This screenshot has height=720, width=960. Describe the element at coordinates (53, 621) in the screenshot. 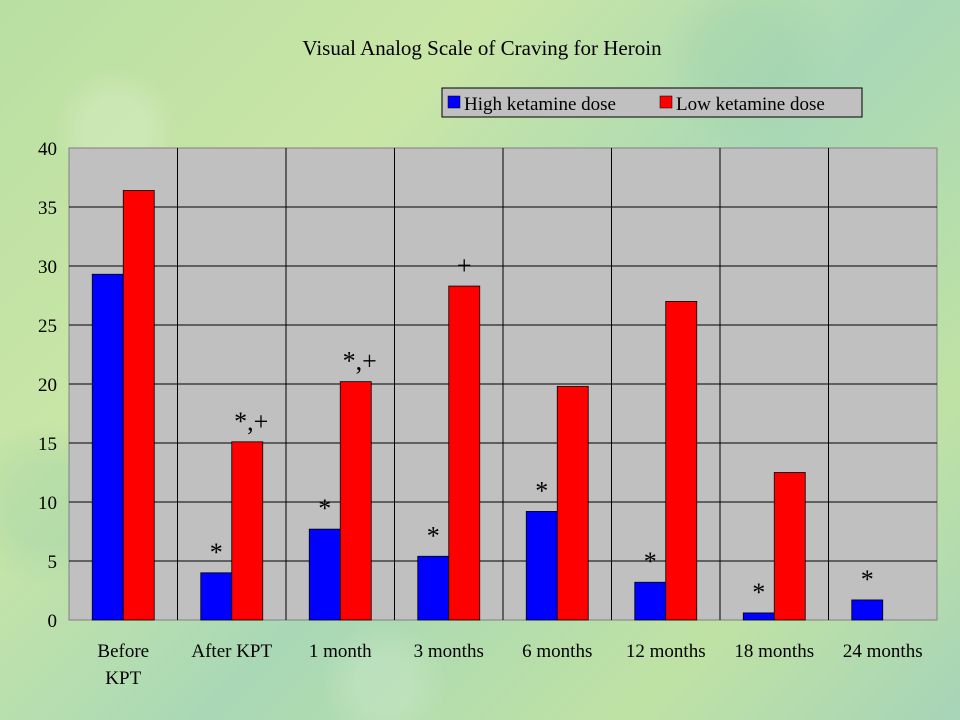

I see `y-tick-label: 0` at that location.